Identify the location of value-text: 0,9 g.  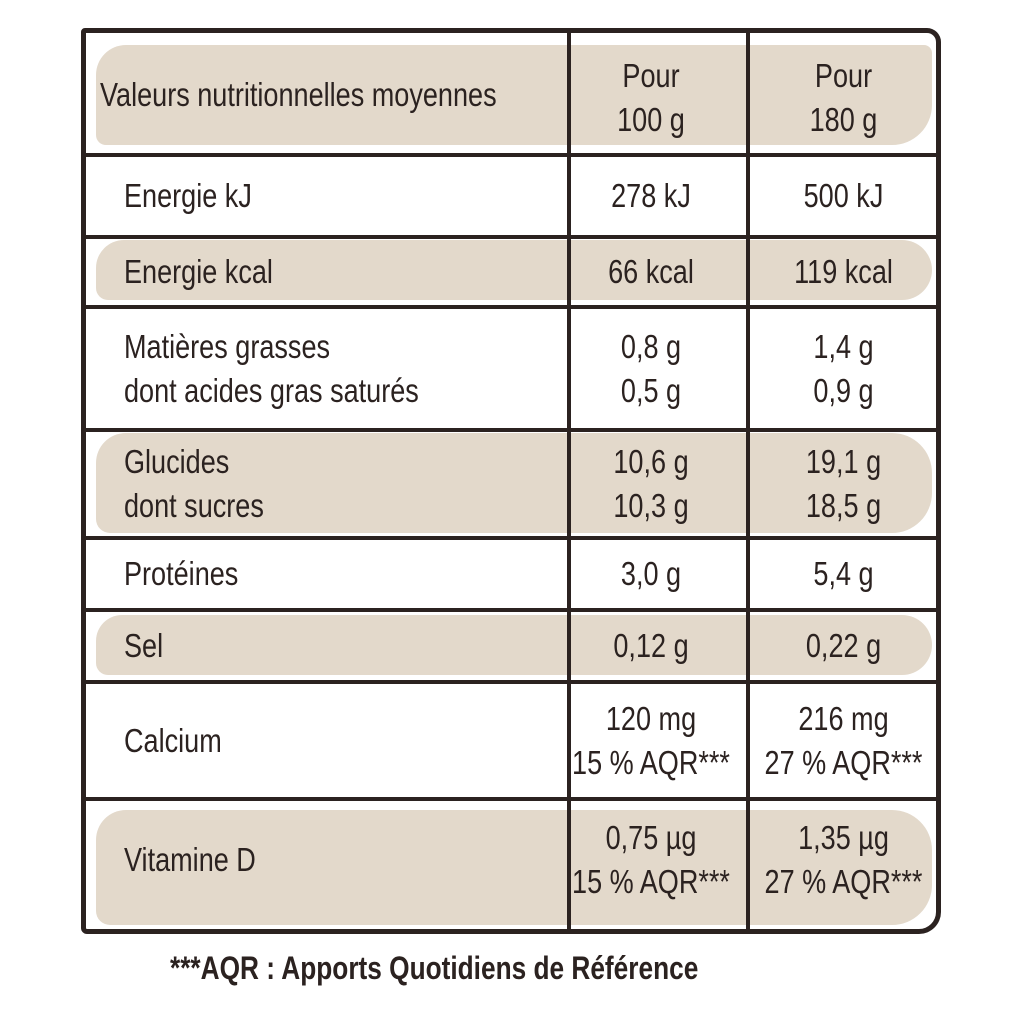
(843, 390).